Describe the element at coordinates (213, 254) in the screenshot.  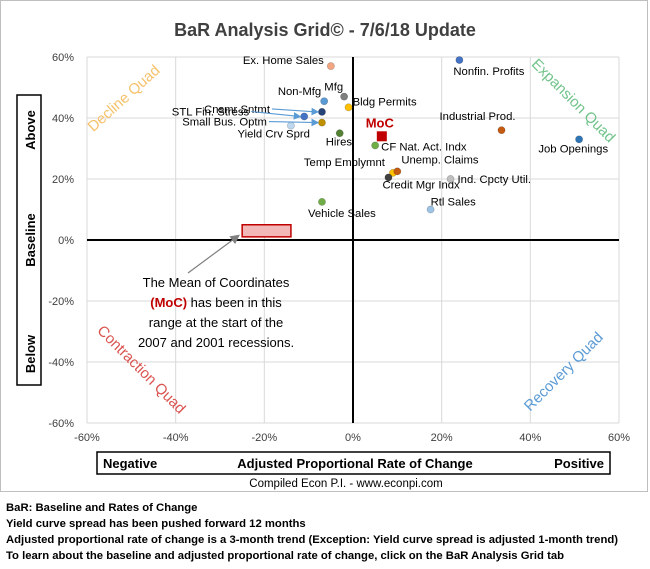
I see `annotation-arrow` at that location.